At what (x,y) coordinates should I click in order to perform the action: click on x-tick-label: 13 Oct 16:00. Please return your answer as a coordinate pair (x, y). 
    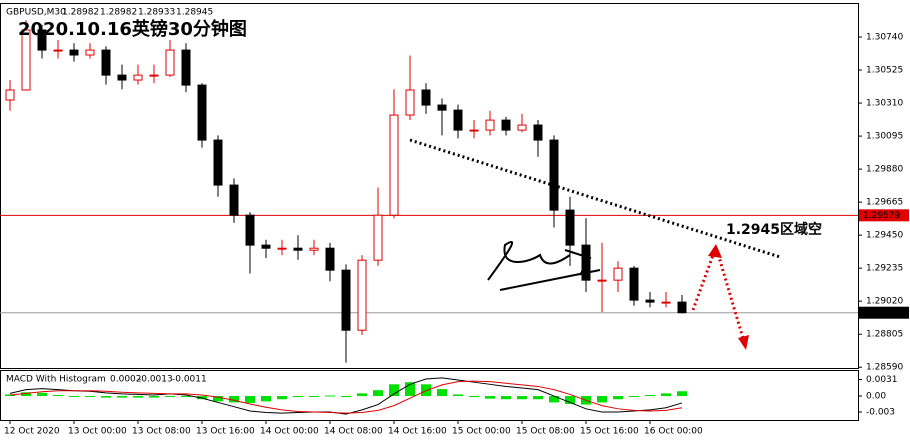
    Looking at the image, I should click on (225, 432).